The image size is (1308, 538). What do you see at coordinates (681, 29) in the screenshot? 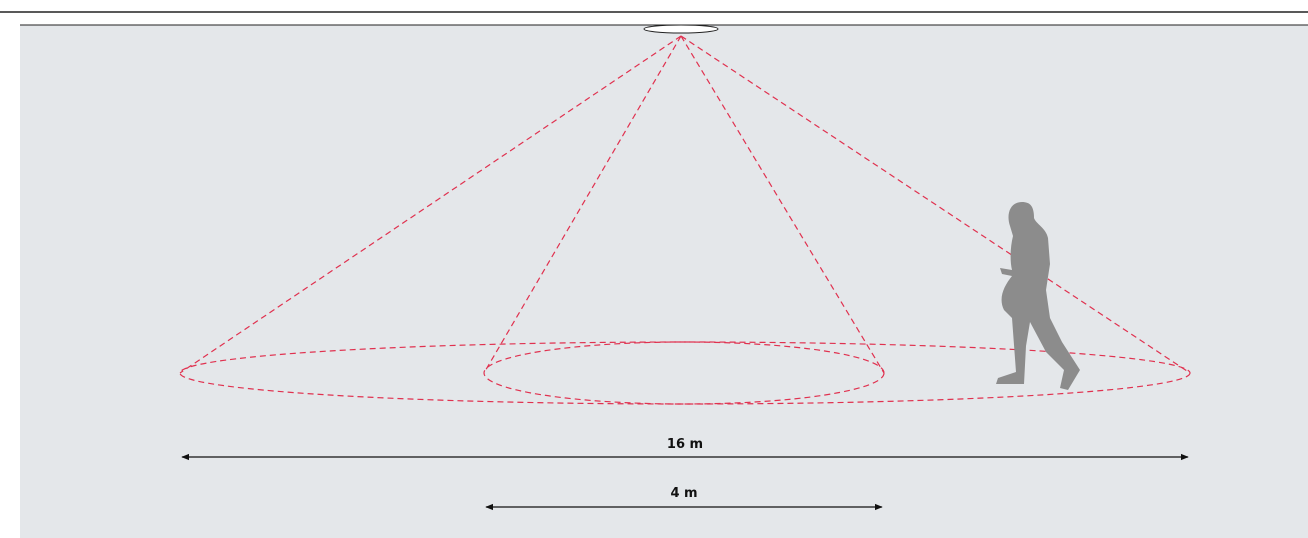
I see `sensor` at bounding box center [681, 29].